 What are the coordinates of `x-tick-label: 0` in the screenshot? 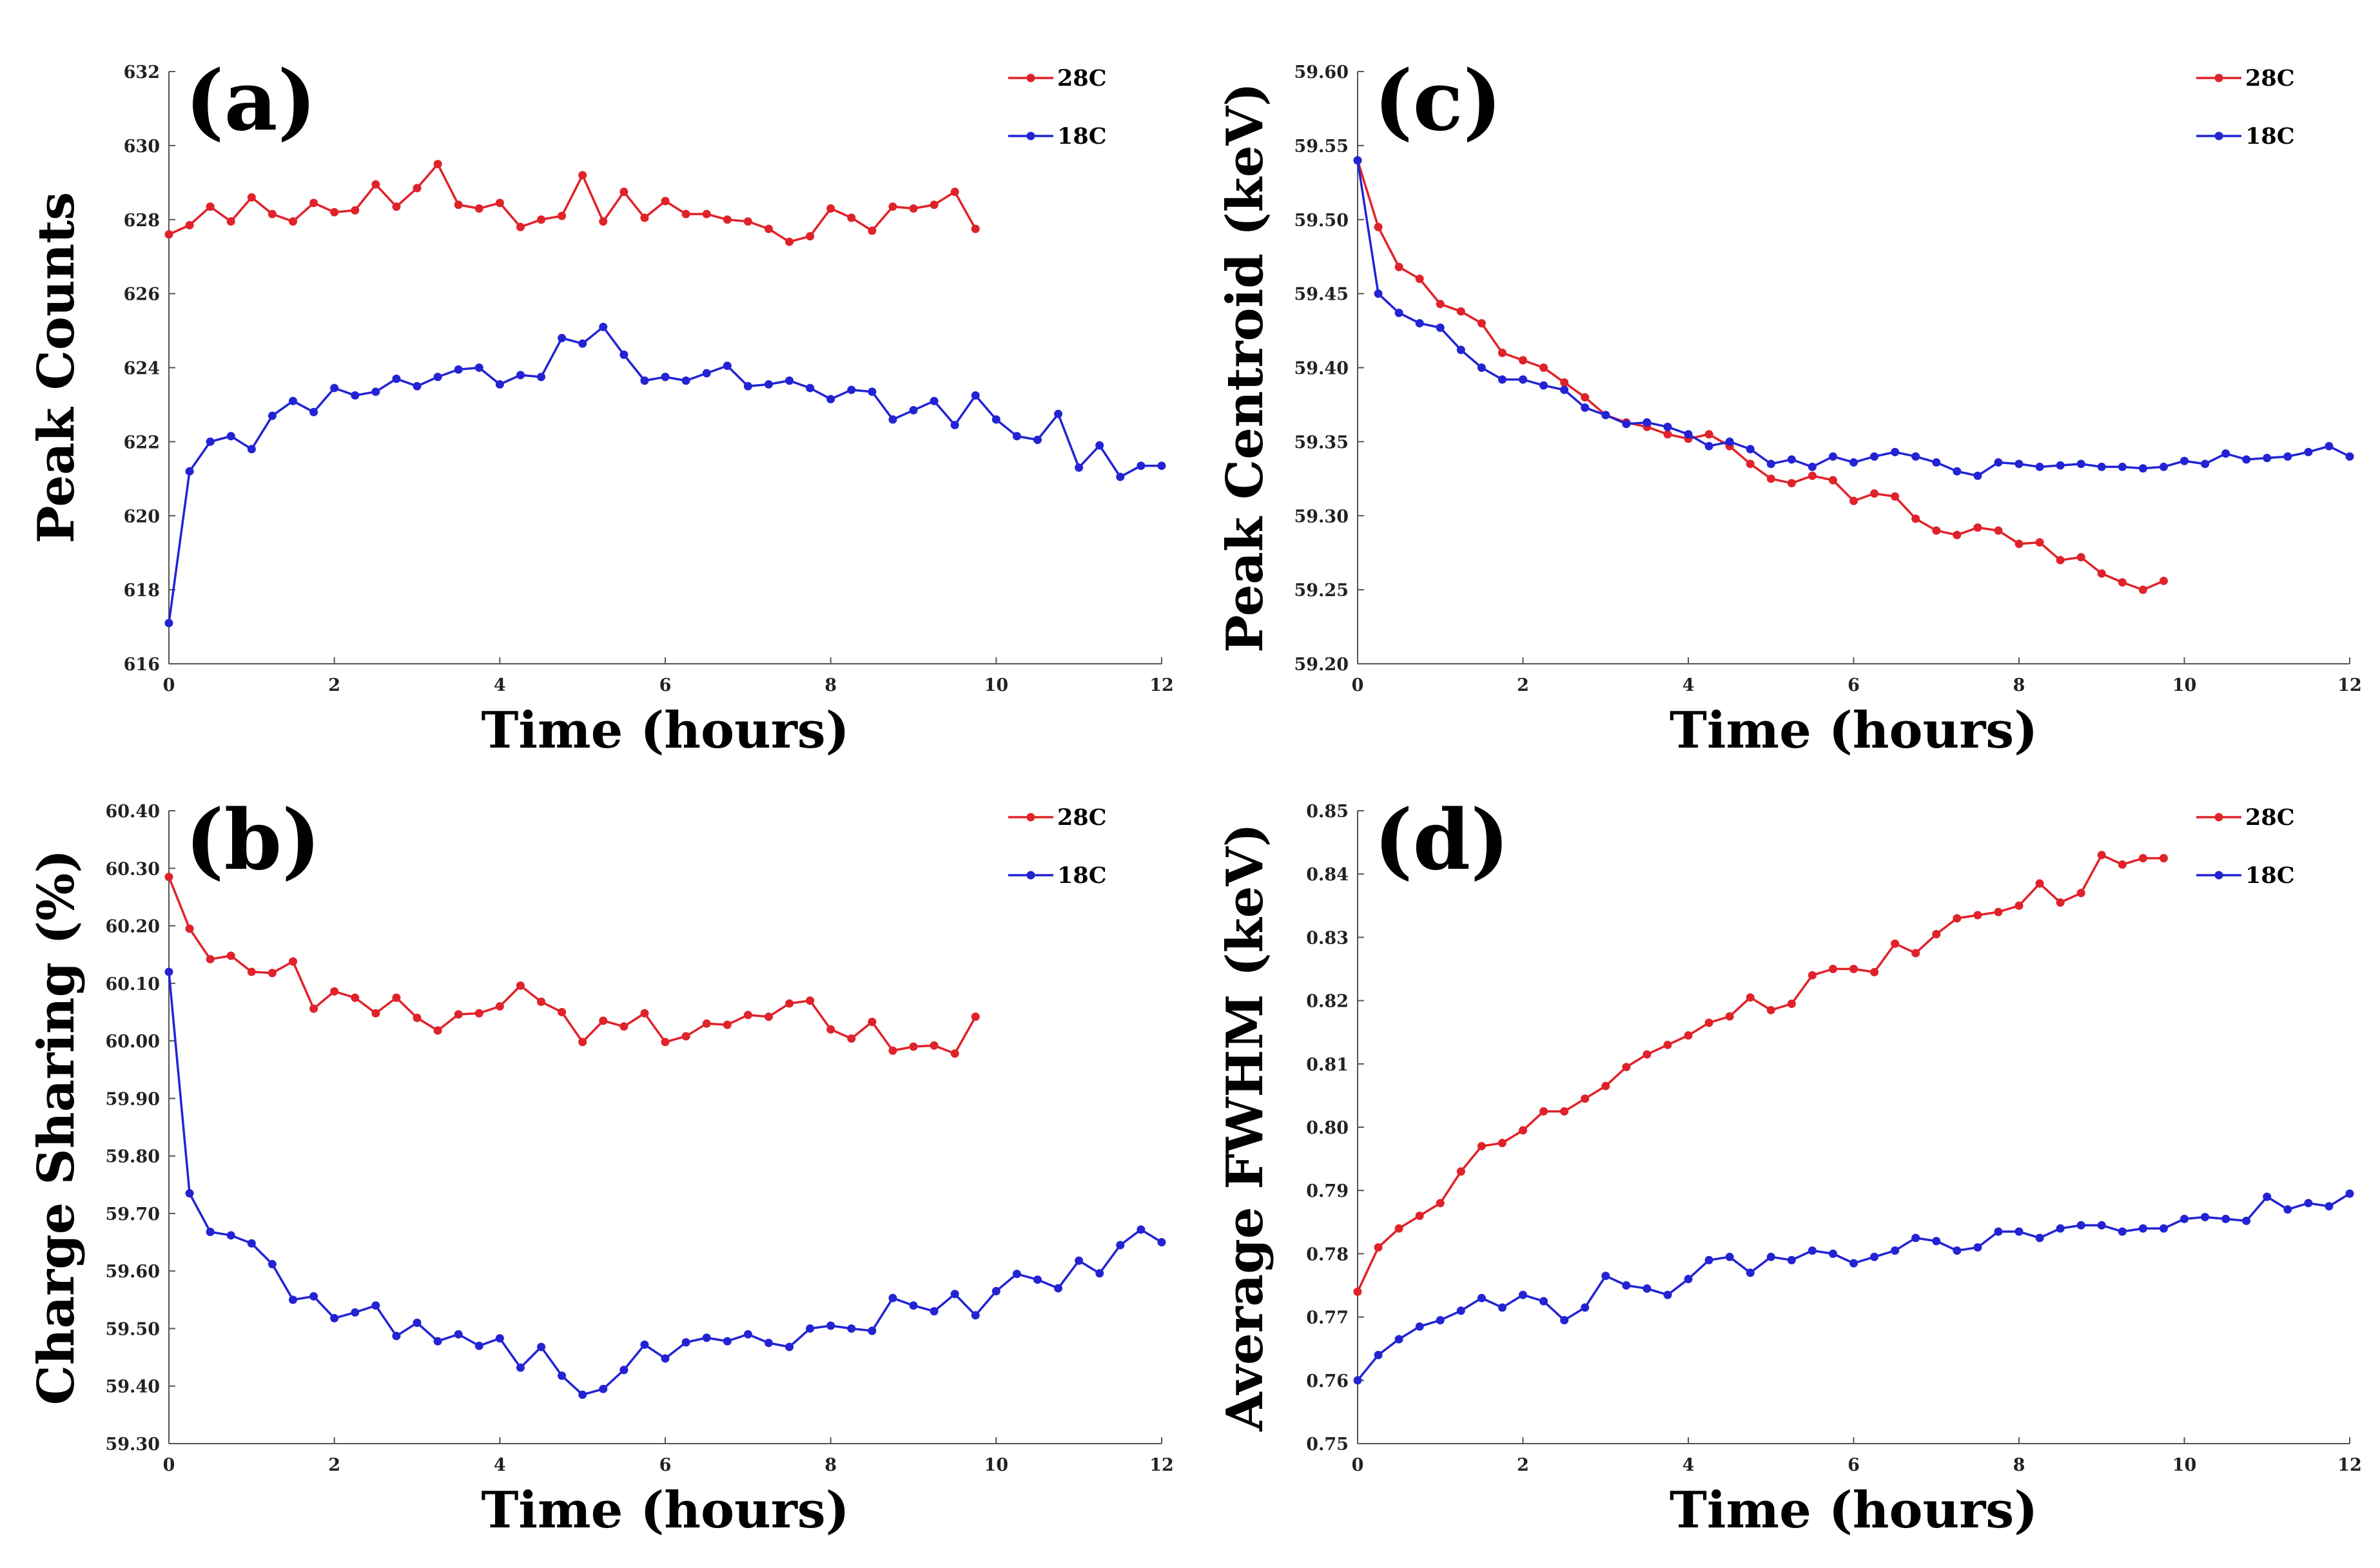 It's located at (169, 685).